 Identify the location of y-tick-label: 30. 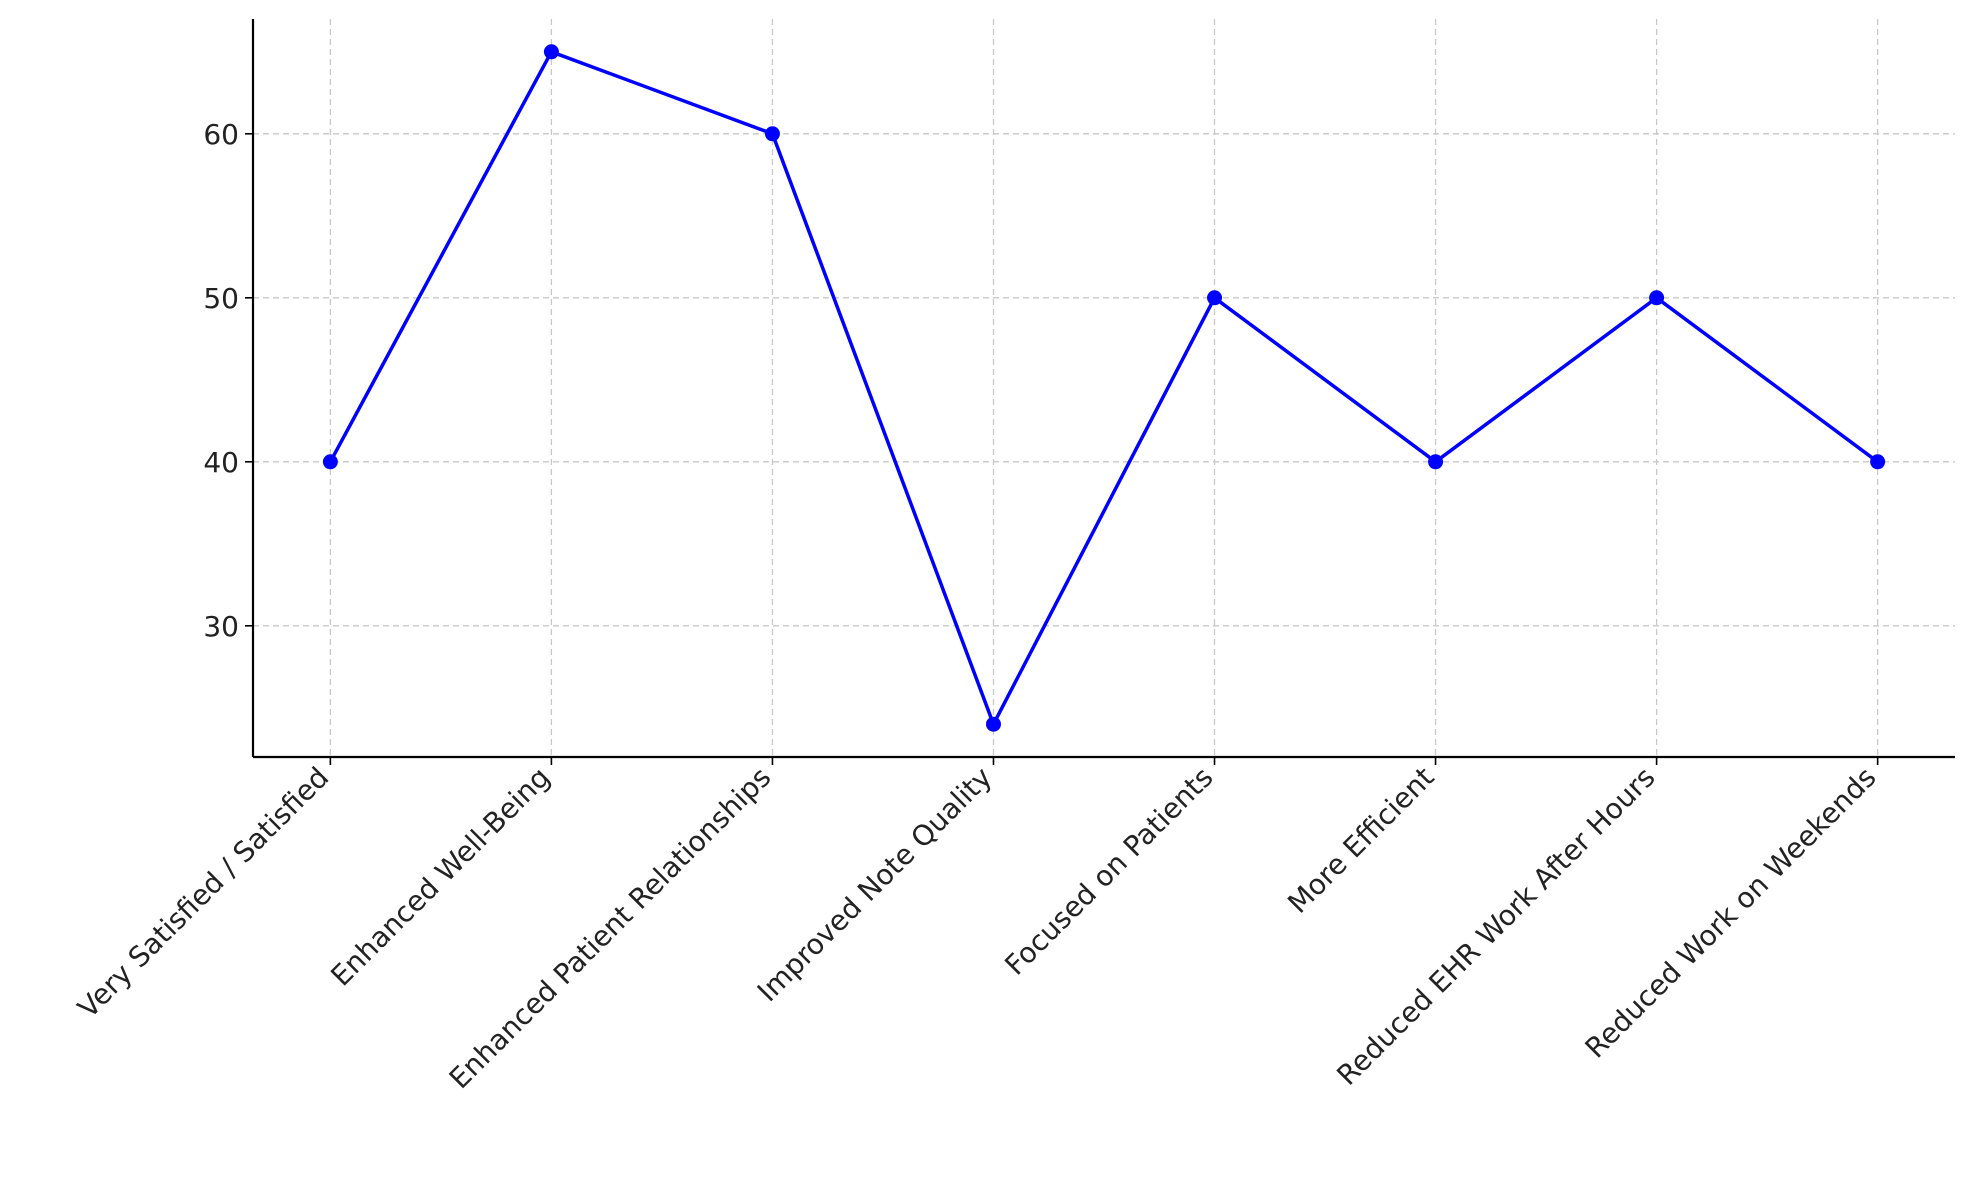
(221, 626).